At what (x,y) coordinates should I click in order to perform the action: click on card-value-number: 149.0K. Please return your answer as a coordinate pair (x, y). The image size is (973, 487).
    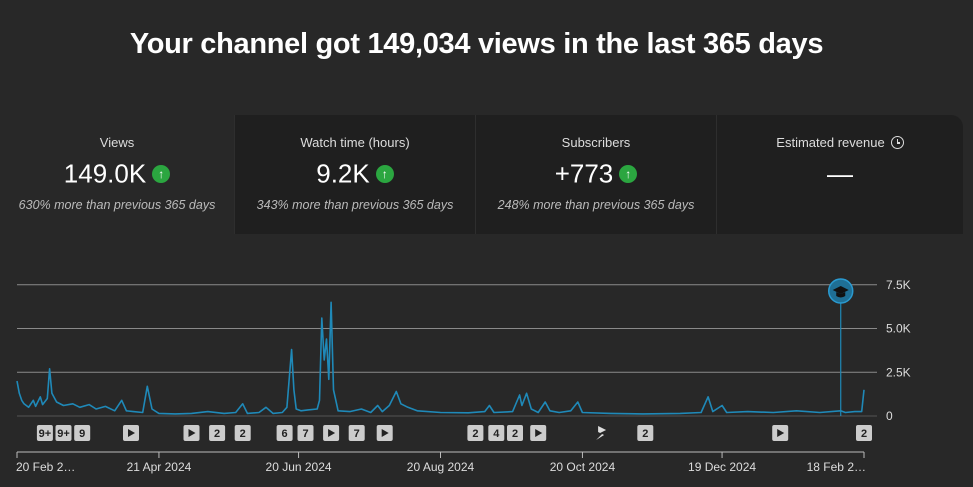
    Looking at the image, I should click on (105, 173).